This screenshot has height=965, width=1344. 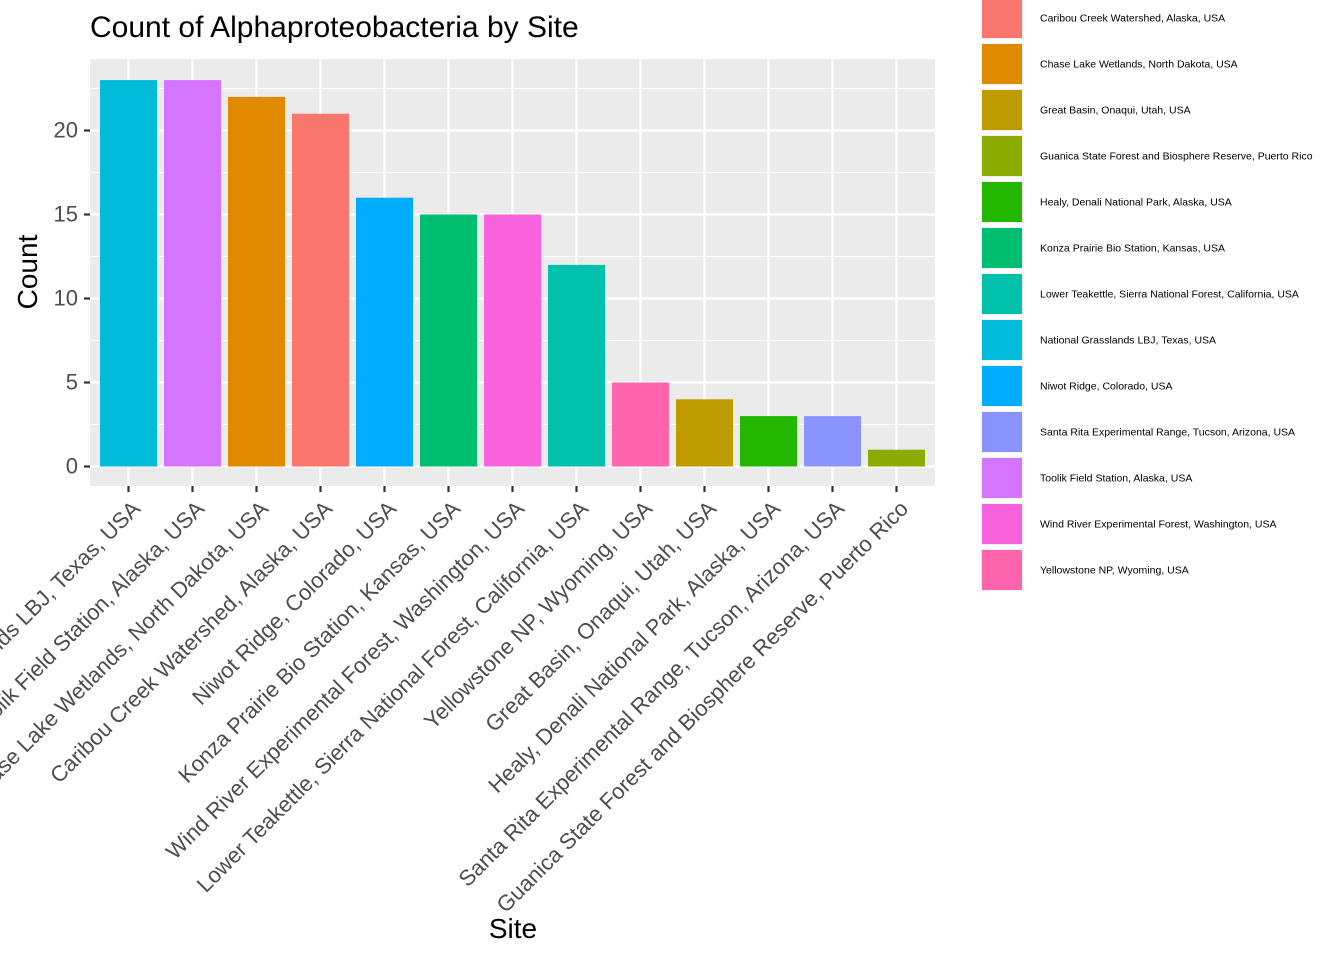 I want to click on y-axis: 0 5 10 15 20, so click(x=72, y=298).